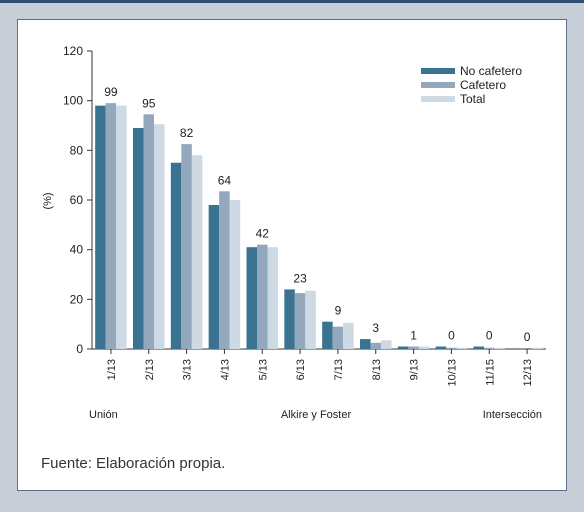 This screenshot has height=512, width=584. I want to click on y-tick-label: 20, so click(77, 299).